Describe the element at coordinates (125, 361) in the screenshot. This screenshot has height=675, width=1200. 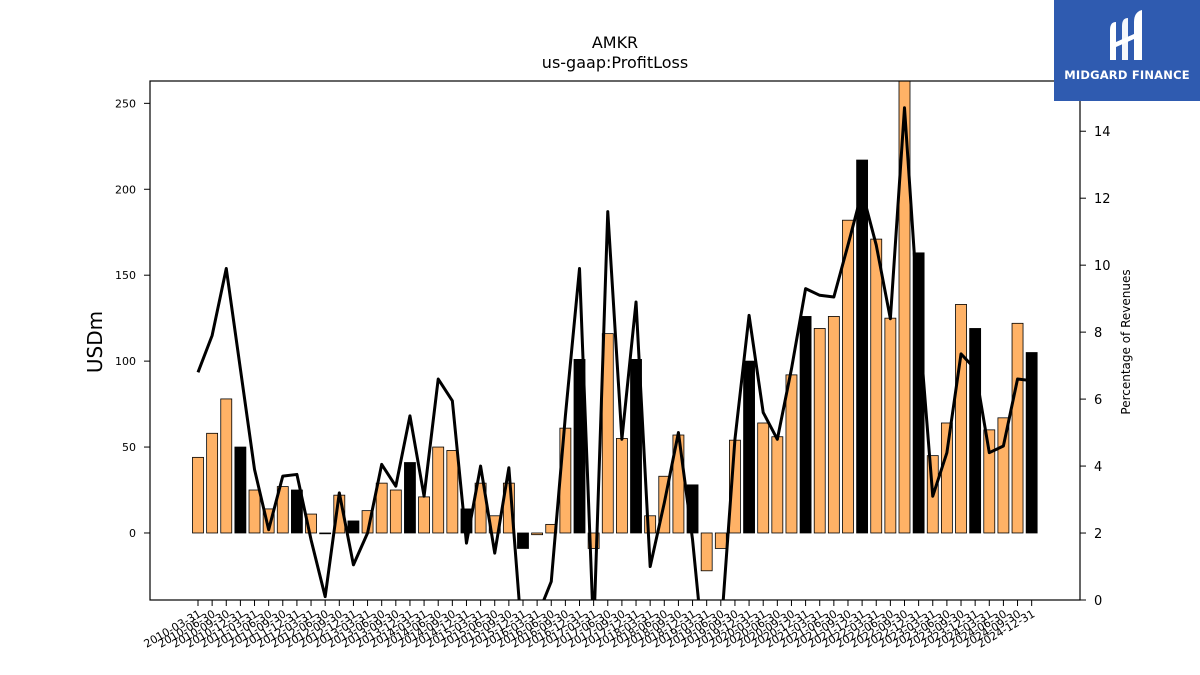
I see `y-tick-label: 100` at that location.